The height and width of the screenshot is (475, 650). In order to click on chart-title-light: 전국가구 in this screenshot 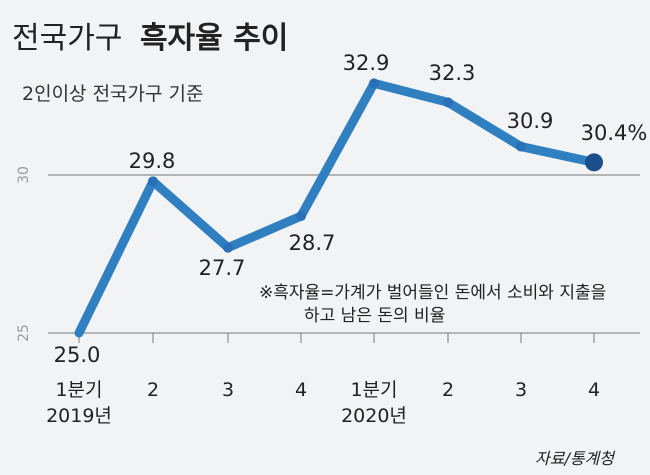, I will do `click(67, 38)`.